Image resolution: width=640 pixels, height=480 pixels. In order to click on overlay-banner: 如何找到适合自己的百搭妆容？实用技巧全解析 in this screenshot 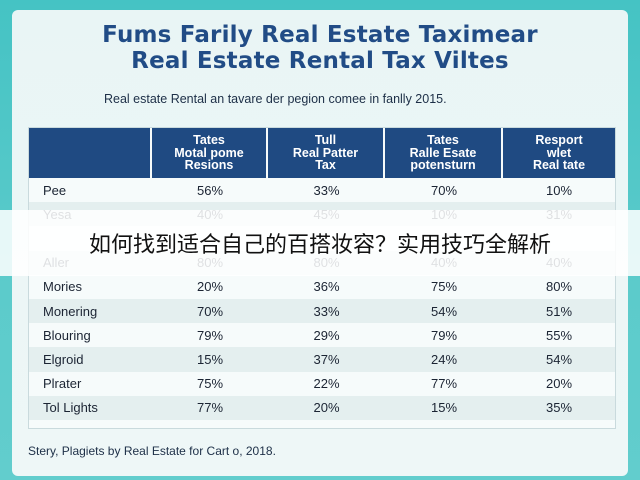, I will do `click(320, 243)`.